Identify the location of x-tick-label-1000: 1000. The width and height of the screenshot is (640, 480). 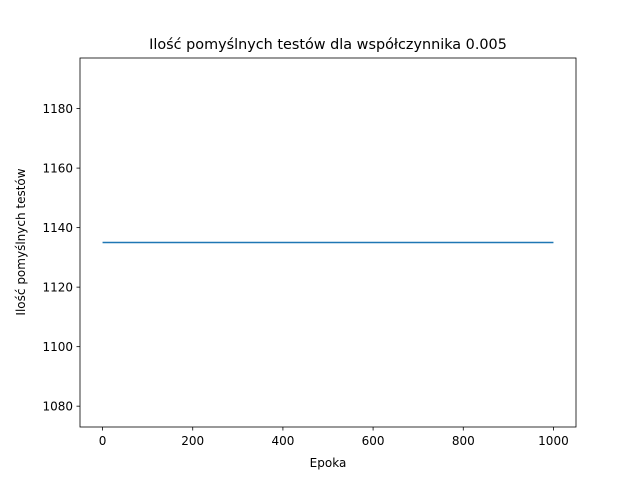
(553, 441).